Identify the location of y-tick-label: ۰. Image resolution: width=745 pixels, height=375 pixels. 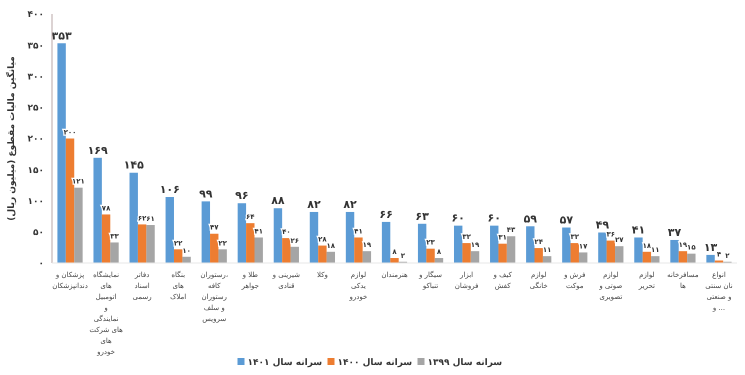
(41, 264).